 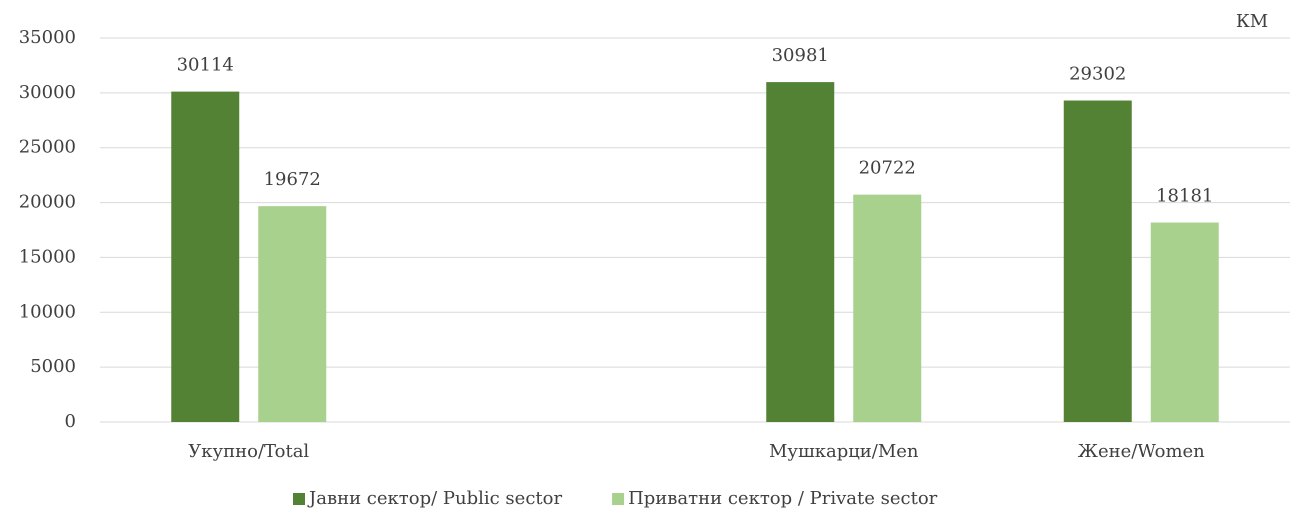 I want to click on y-tick-label: 30000, so click(x=47, y=92).